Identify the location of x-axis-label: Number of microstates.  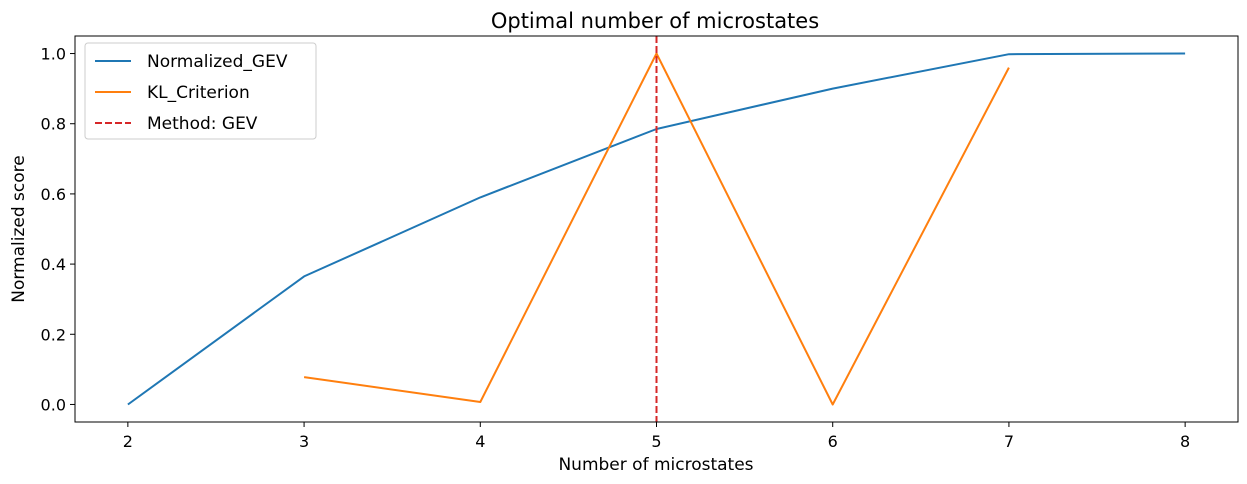
(655, 465).